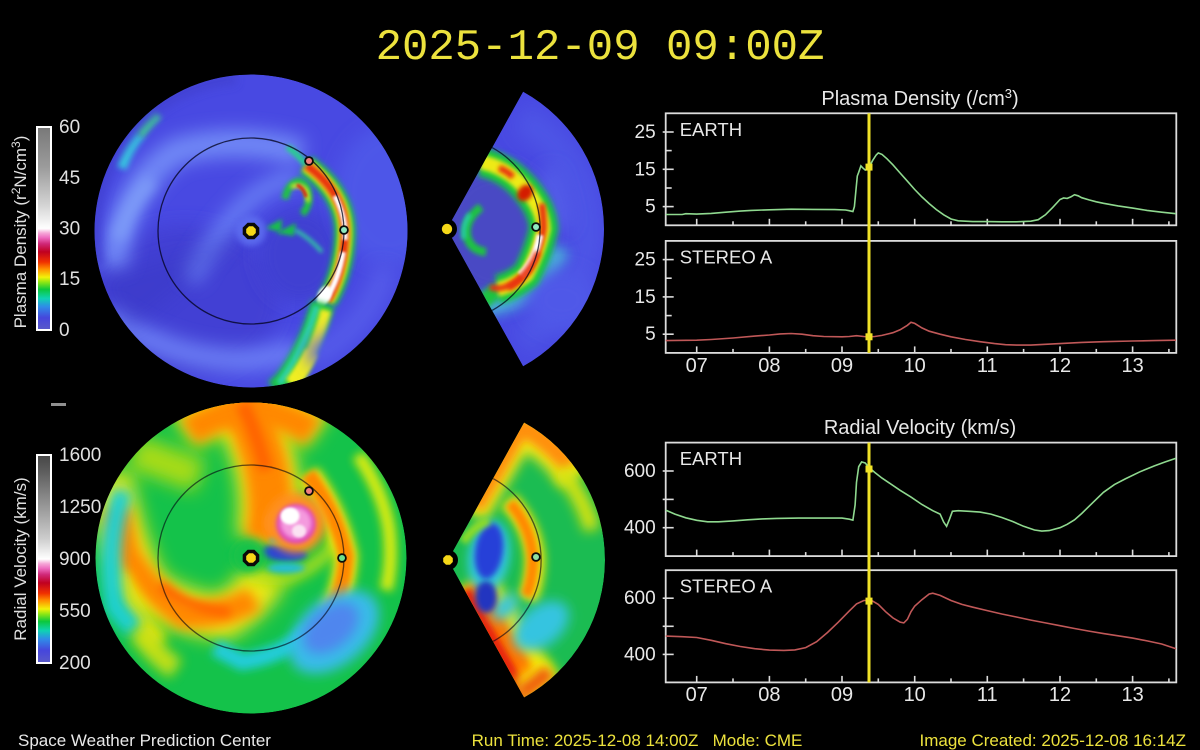 This screenshot has height=750, width=1200. Describe the element at coordinates (69, 127) in the screenshot. I see `svg-text: 60` at that location.